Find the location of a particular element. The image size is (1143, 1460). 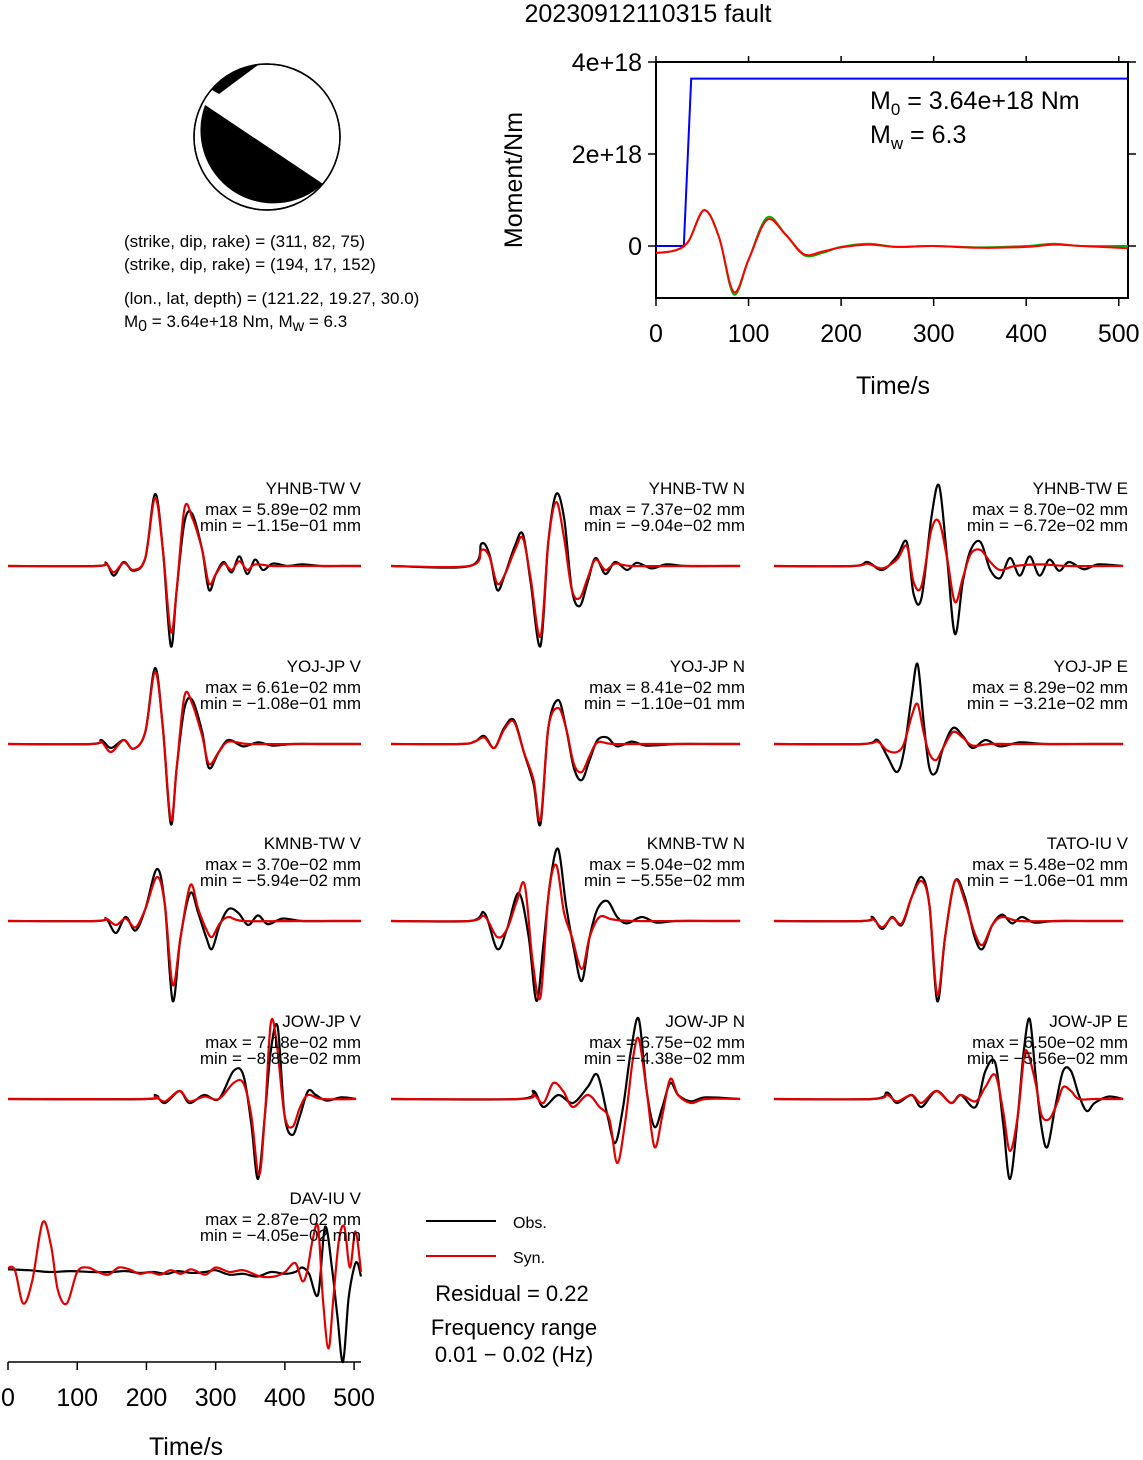

moment-xtick-label: 0 is located at coordinates (656, 334).